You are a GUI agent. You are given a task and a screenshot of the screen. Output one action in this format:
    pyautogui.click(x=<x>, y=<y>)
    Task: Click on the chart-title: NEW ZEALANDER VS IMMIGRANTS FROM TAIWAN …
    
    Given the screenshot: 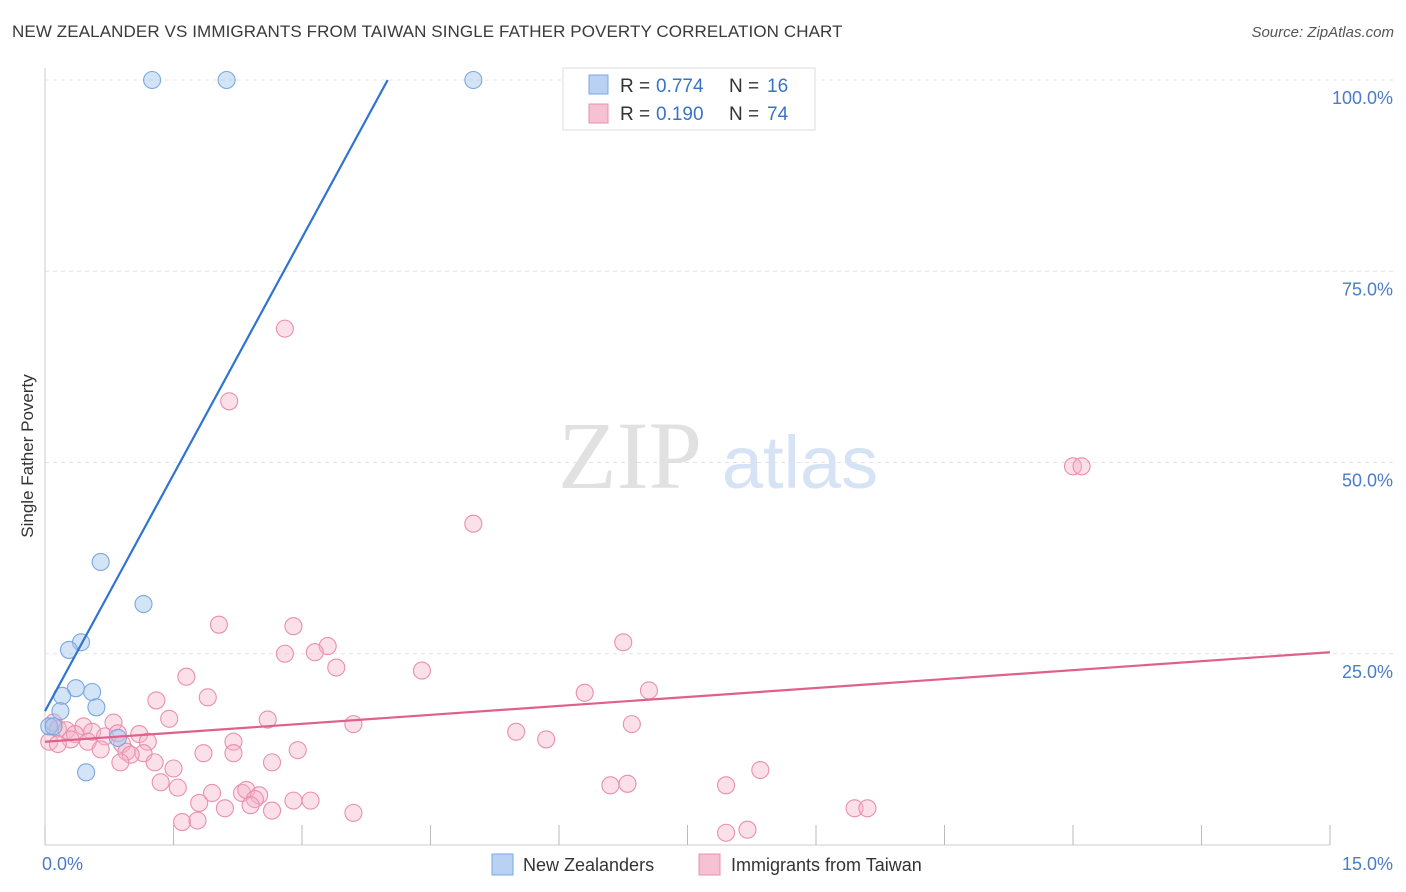 What is the action you would take?
    pyautogui.click(x=427, y=31)
    